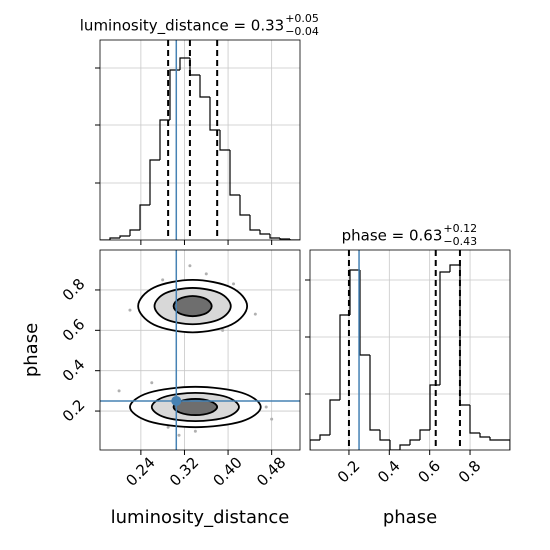  I want to click on y-tick-label: 0.2, so click(74, 411).